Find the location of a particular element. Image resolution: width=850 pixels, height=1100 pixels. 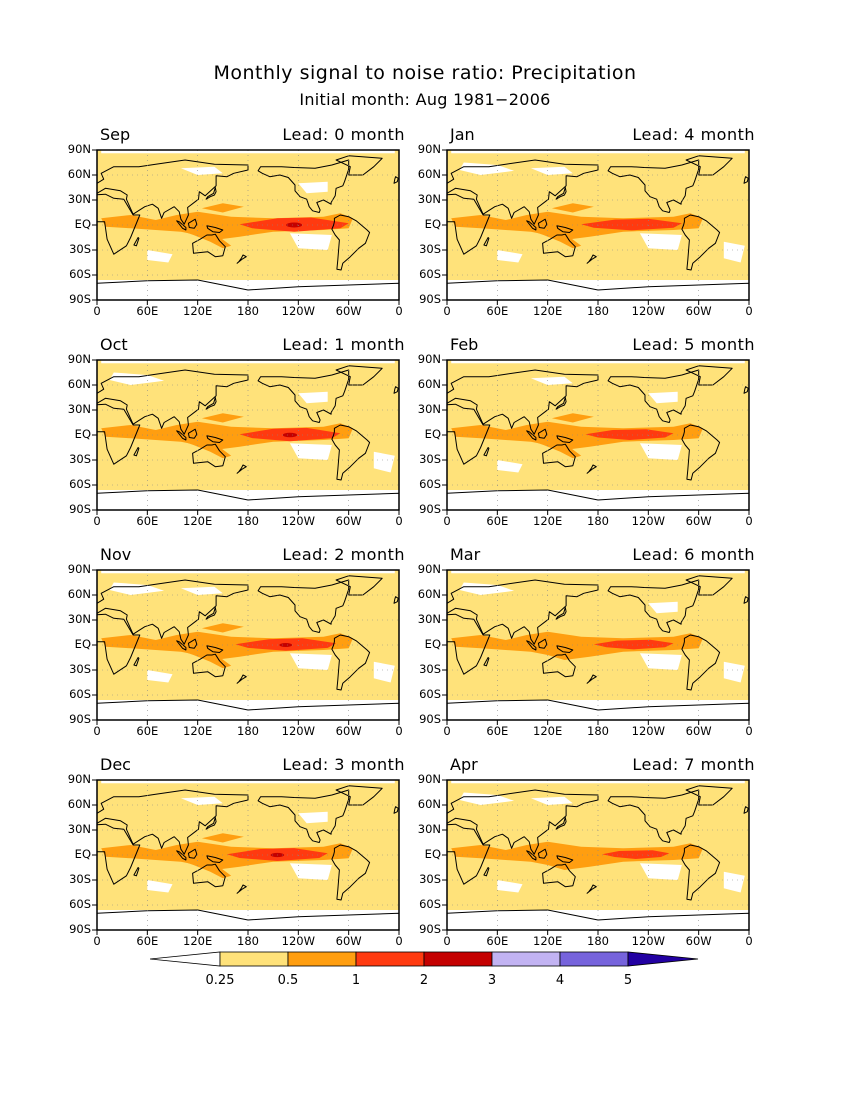

lon-tick-label: 60W is located at coordinates (348, 941).